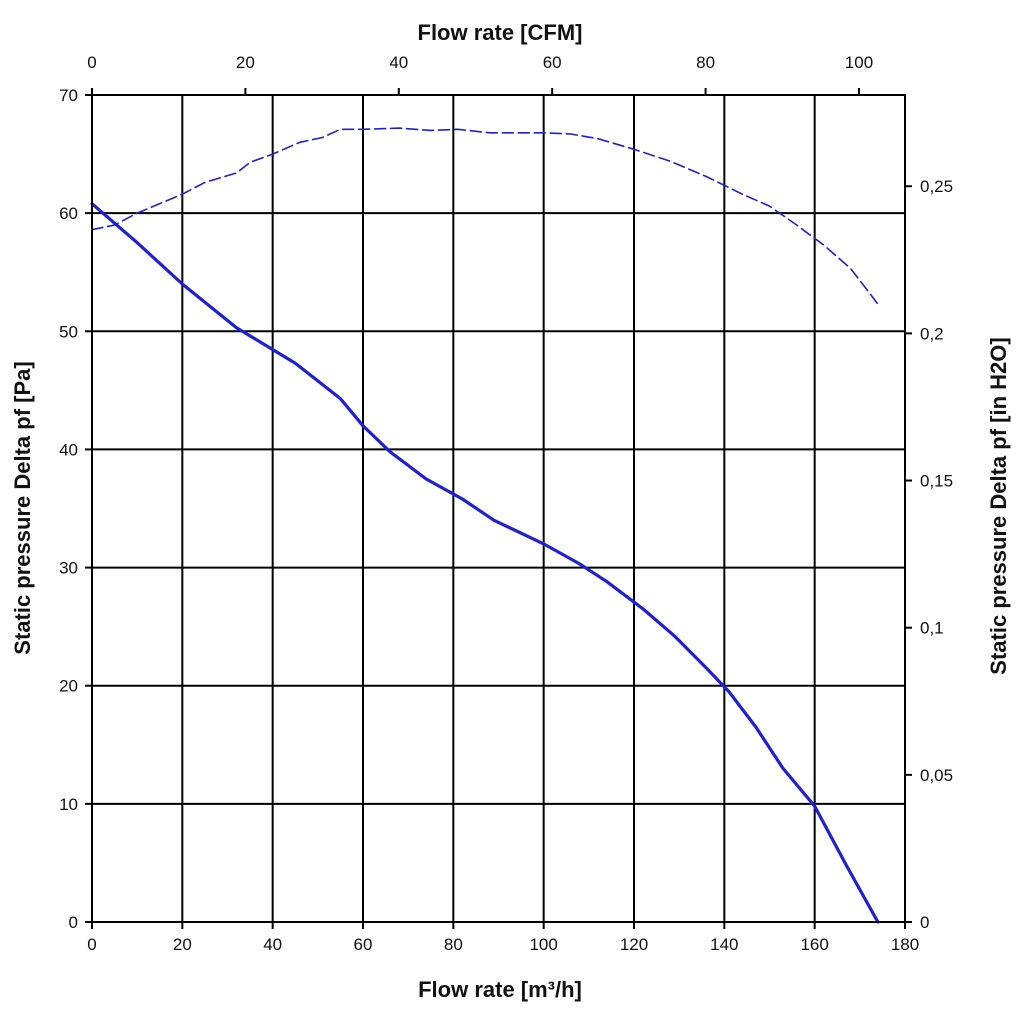 Image resolution: width=1024 pixels, height=1015 pixels. I want to click on y2-tick-label: 0,05, so click(936, 775).